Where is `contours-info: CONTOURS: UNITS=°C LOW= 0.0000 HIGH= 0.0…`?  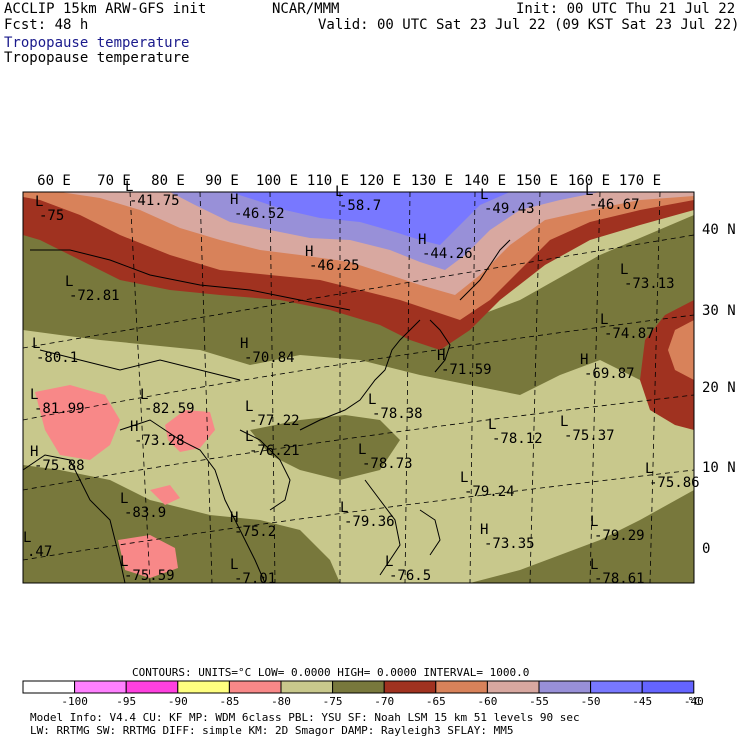
contours-info: CONTOURS: UNITS=°C LOW= 0.0000 HIGH= 0.0… is located at coordinates (331, 672).